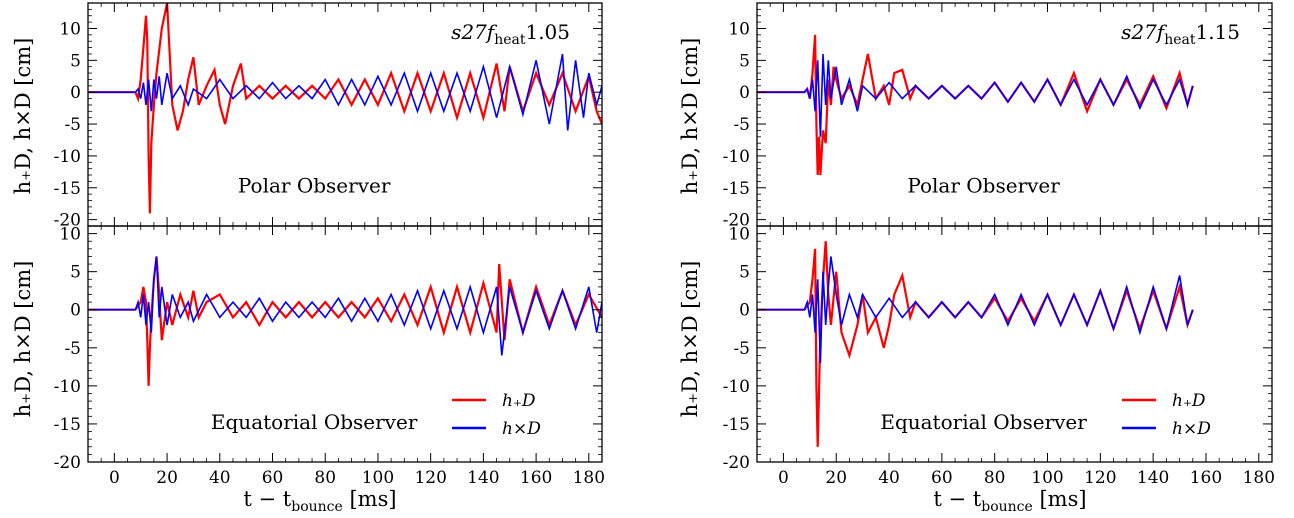  Describe the element at coordinates (23, 116) in the screenshot. I see `left-ylabel: h₊D, h×D [cm]` at that location.